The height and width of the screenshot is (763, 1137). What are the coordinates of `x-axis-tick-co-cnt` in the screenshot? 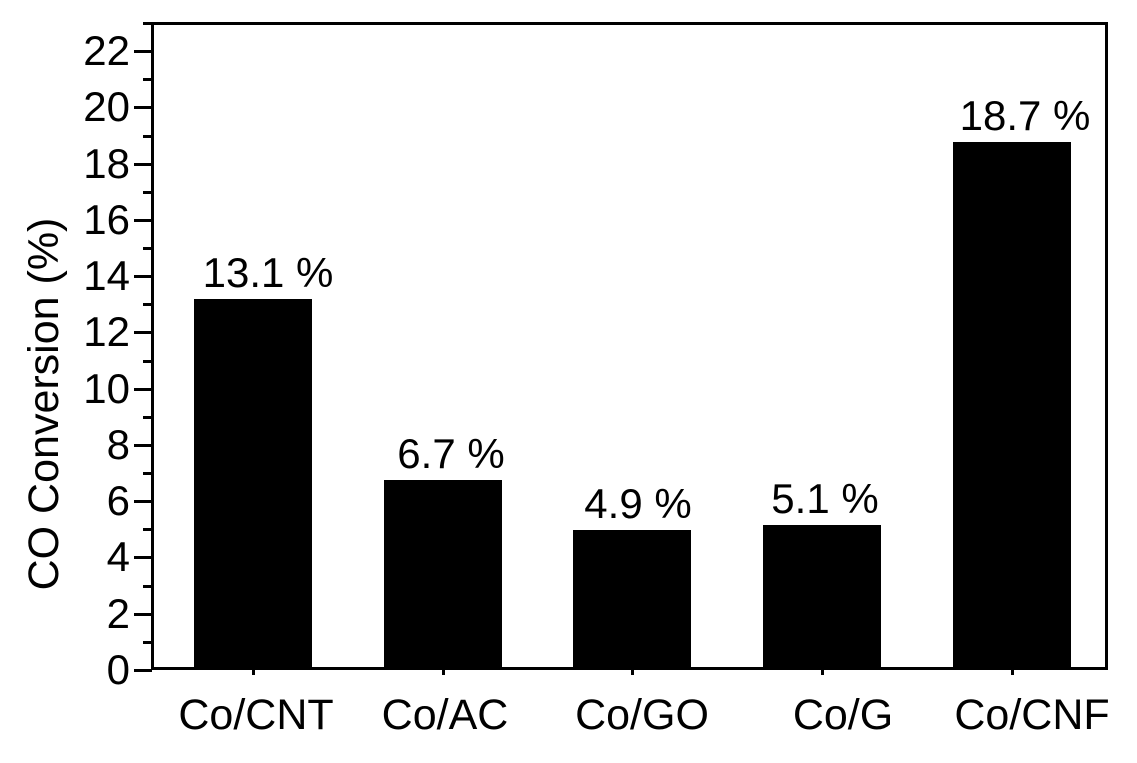 It's located at (253, 672).